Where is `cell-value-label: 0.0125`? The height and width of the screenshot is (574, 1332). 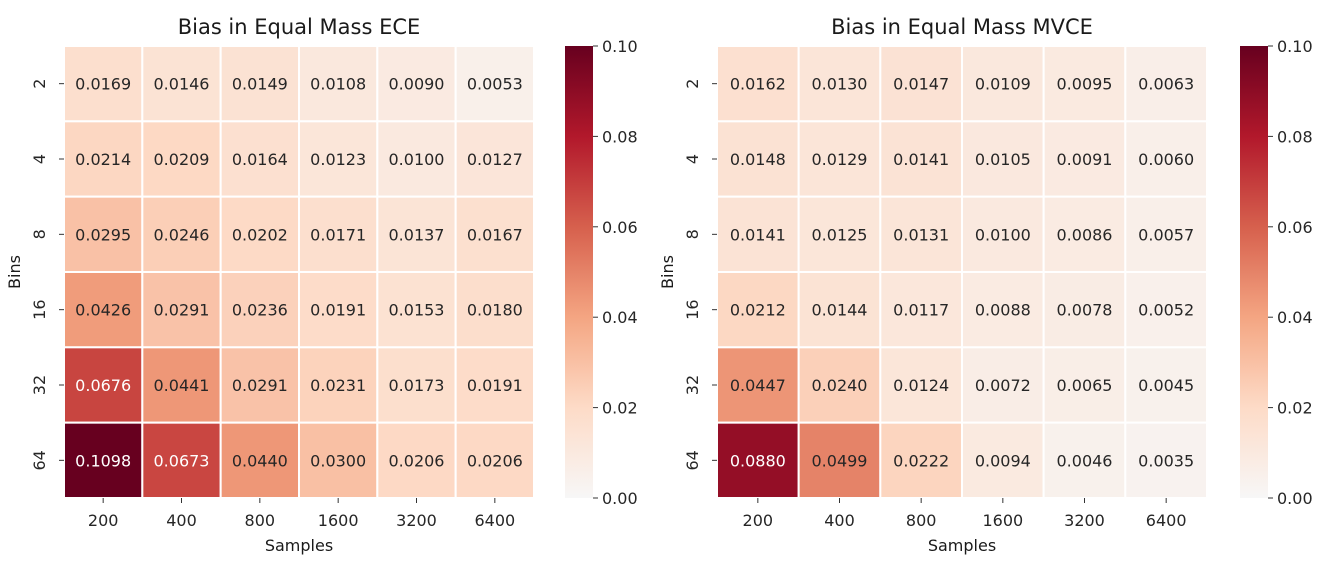
cell-value-label: 0.0125 is located at coordinates (840, 234).